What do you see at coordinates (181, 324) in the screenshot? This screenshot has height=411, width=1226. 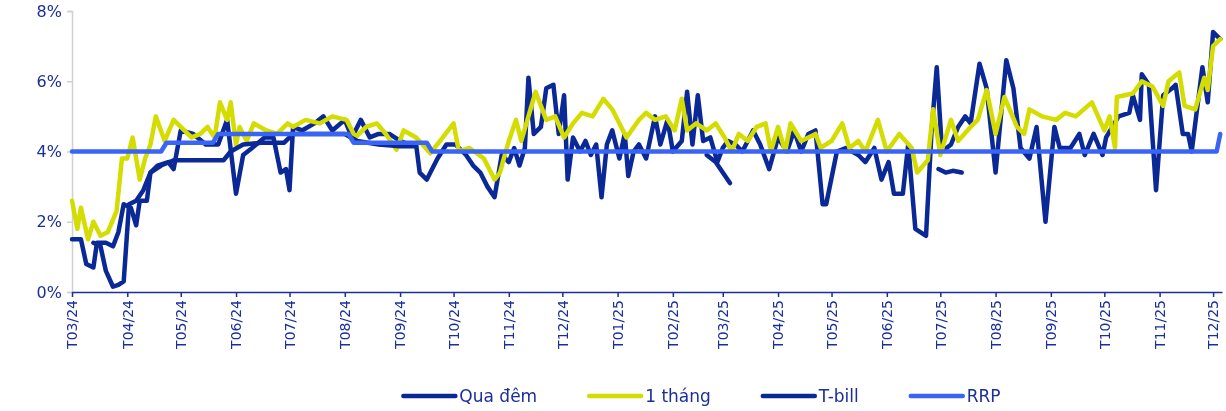 I see `x-tick-label: T05/24` at bounding box center [181, 324].